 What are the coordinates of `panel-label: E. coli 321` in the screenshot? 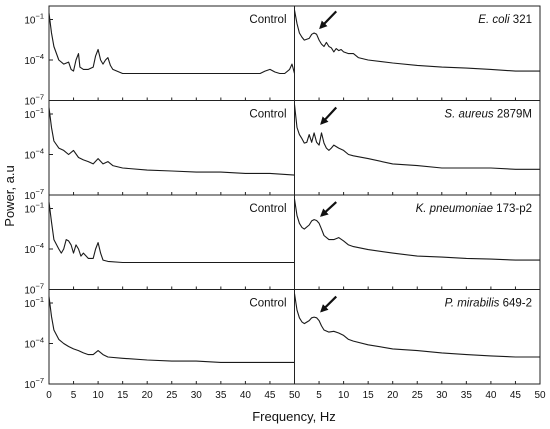 It's located at (505, 20).